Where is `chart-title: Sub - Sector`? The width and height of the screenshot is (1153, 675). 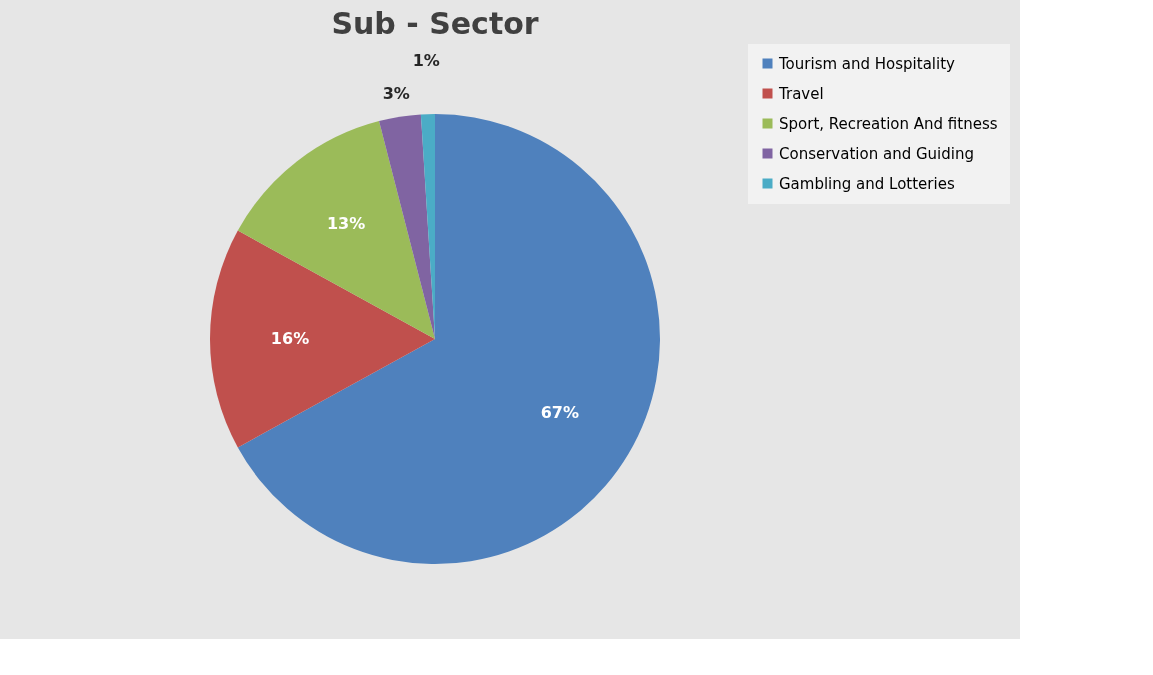
chart-title: Sub - Sector is located at coordinates (435, 23).